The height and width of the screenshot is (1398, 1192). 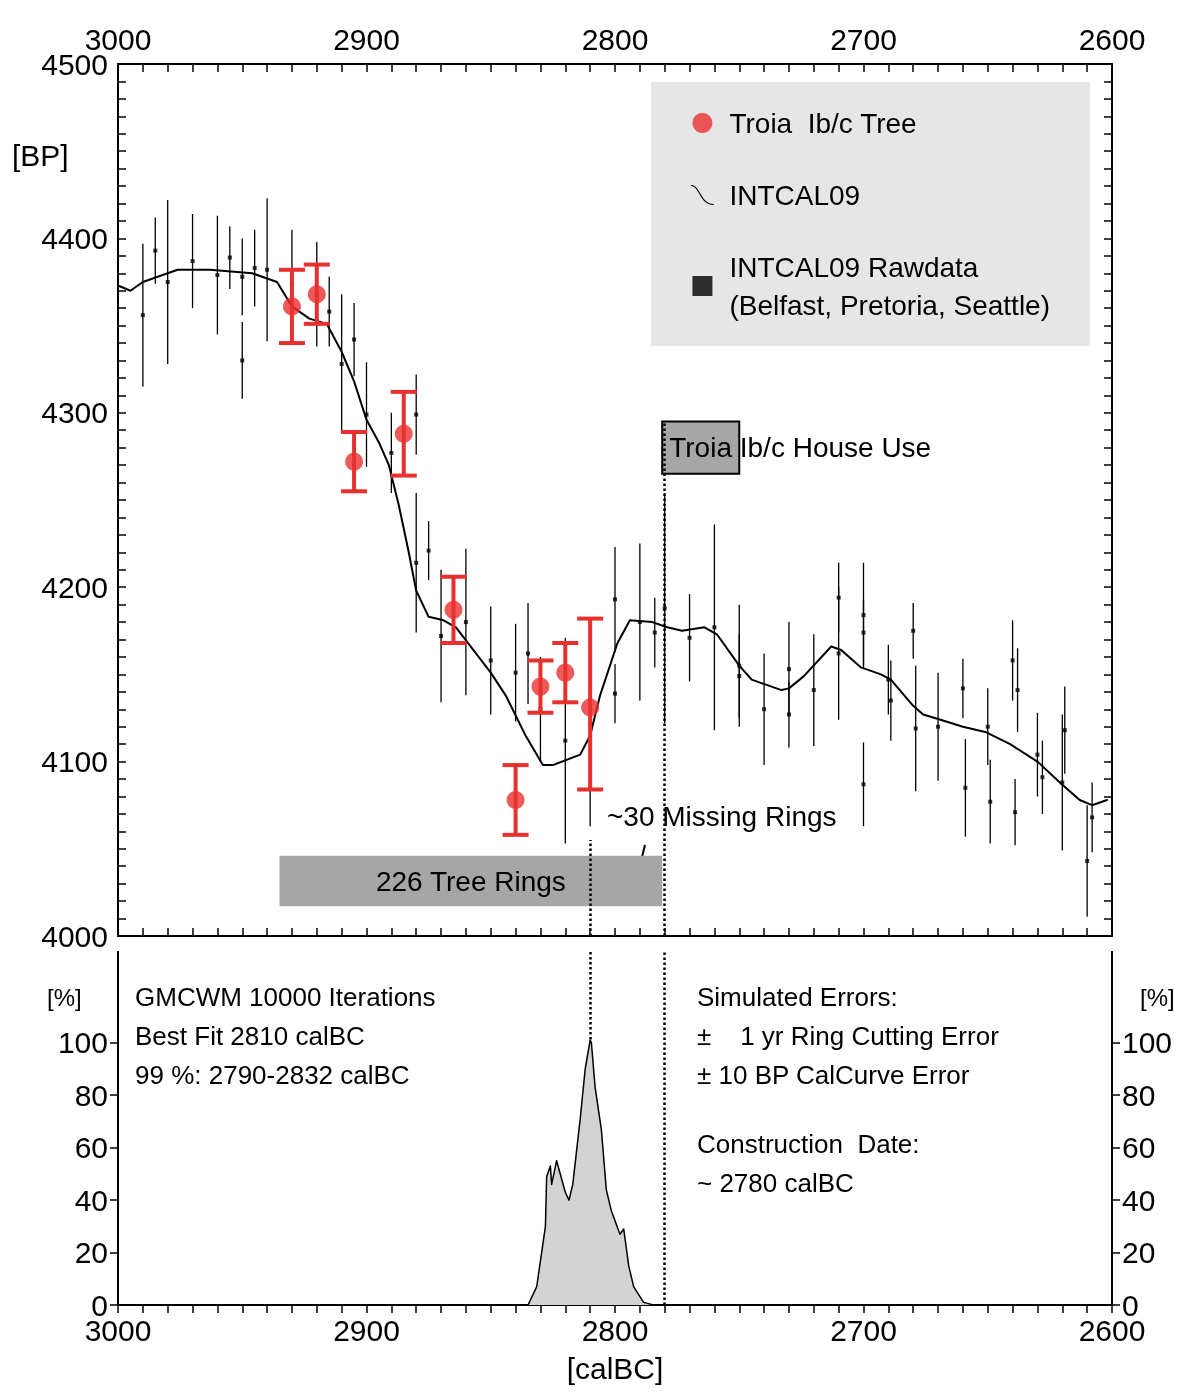 What do you see at coordinates (91, 1095) in the screenshot?
I see `y-tick-label: 80` at bounding box center [91, 1095].